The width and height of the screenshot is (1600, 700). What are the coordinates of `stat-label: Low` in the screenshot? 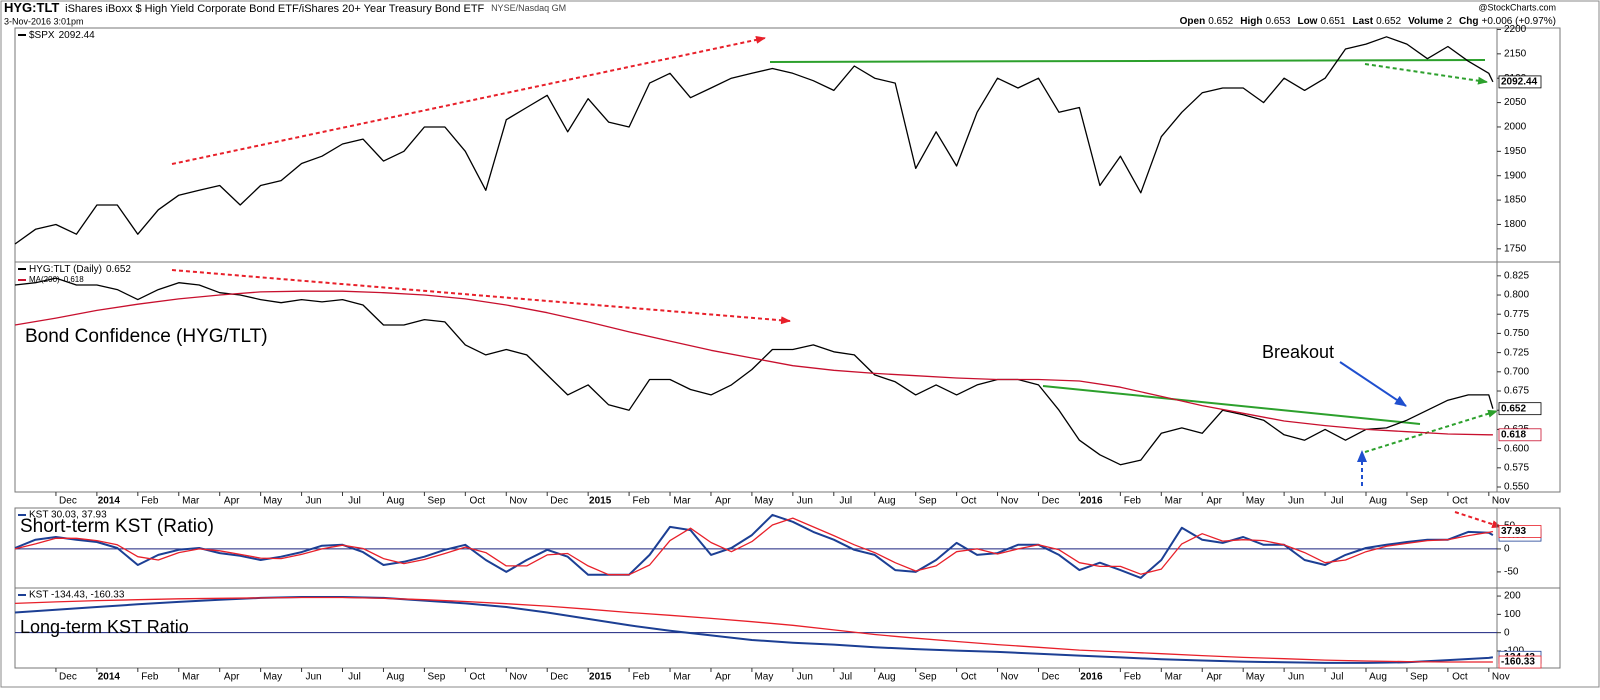 It's located at (1307, 21).